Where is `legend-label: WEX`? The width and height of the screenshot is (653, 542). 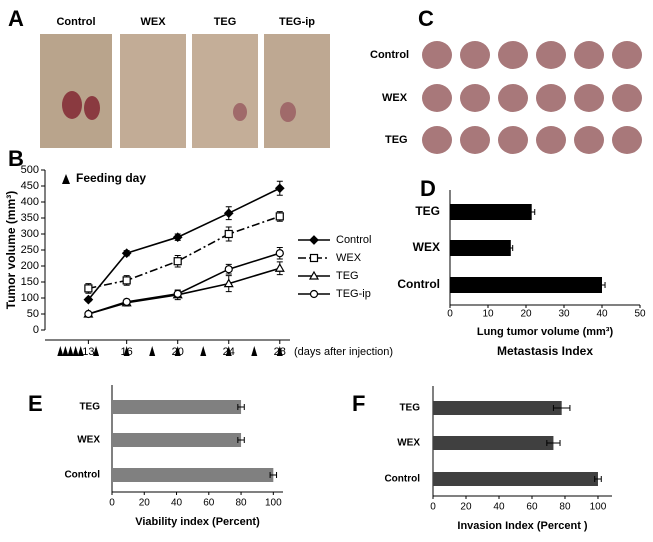 legend-label: WEX is located at coordinates (349, 258).